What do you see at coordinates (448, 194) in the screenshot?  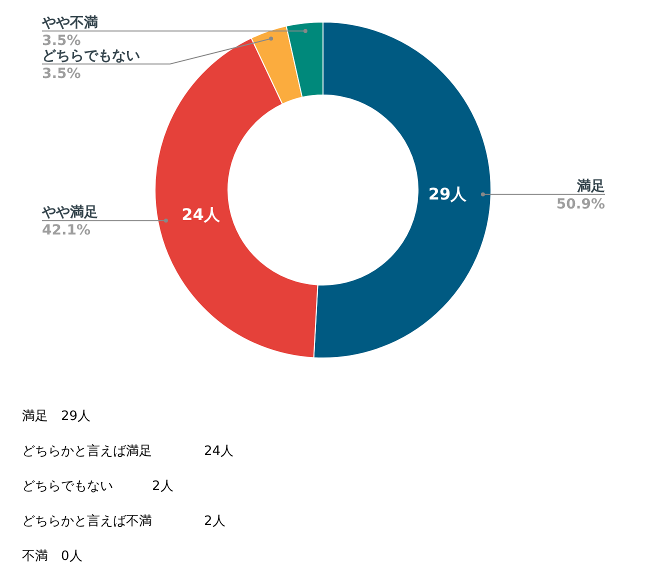 I see `data-label: 29人` at bounding box center [448, 194].